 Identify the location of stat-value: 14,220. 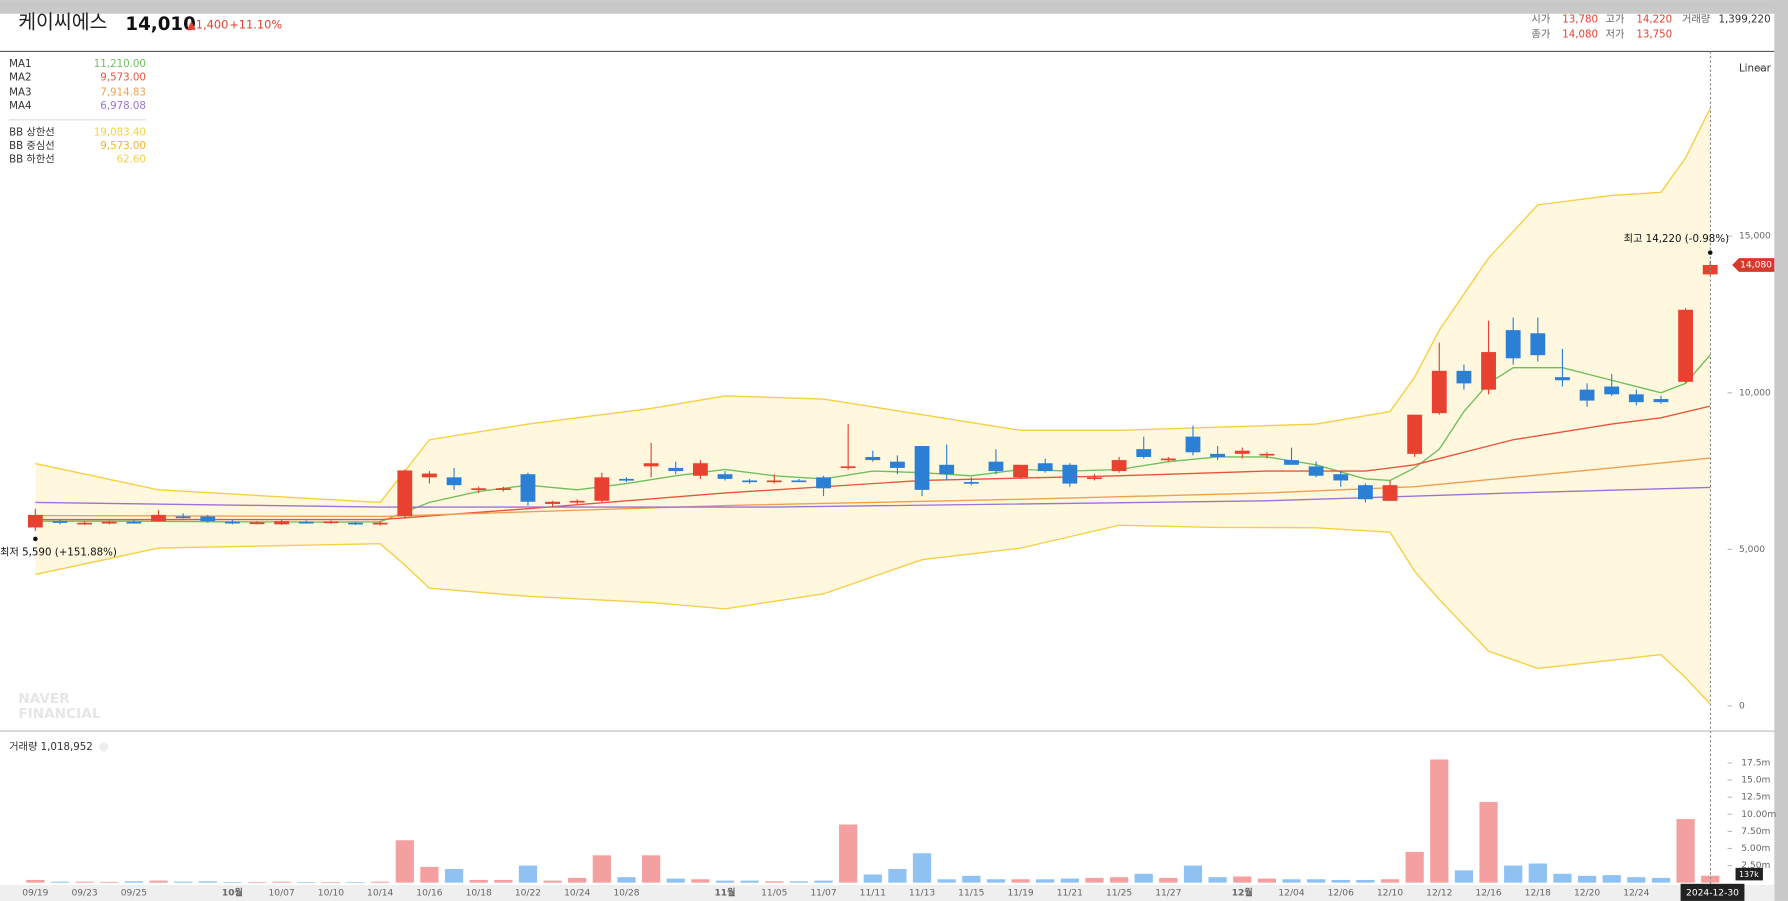
(1654, 19).